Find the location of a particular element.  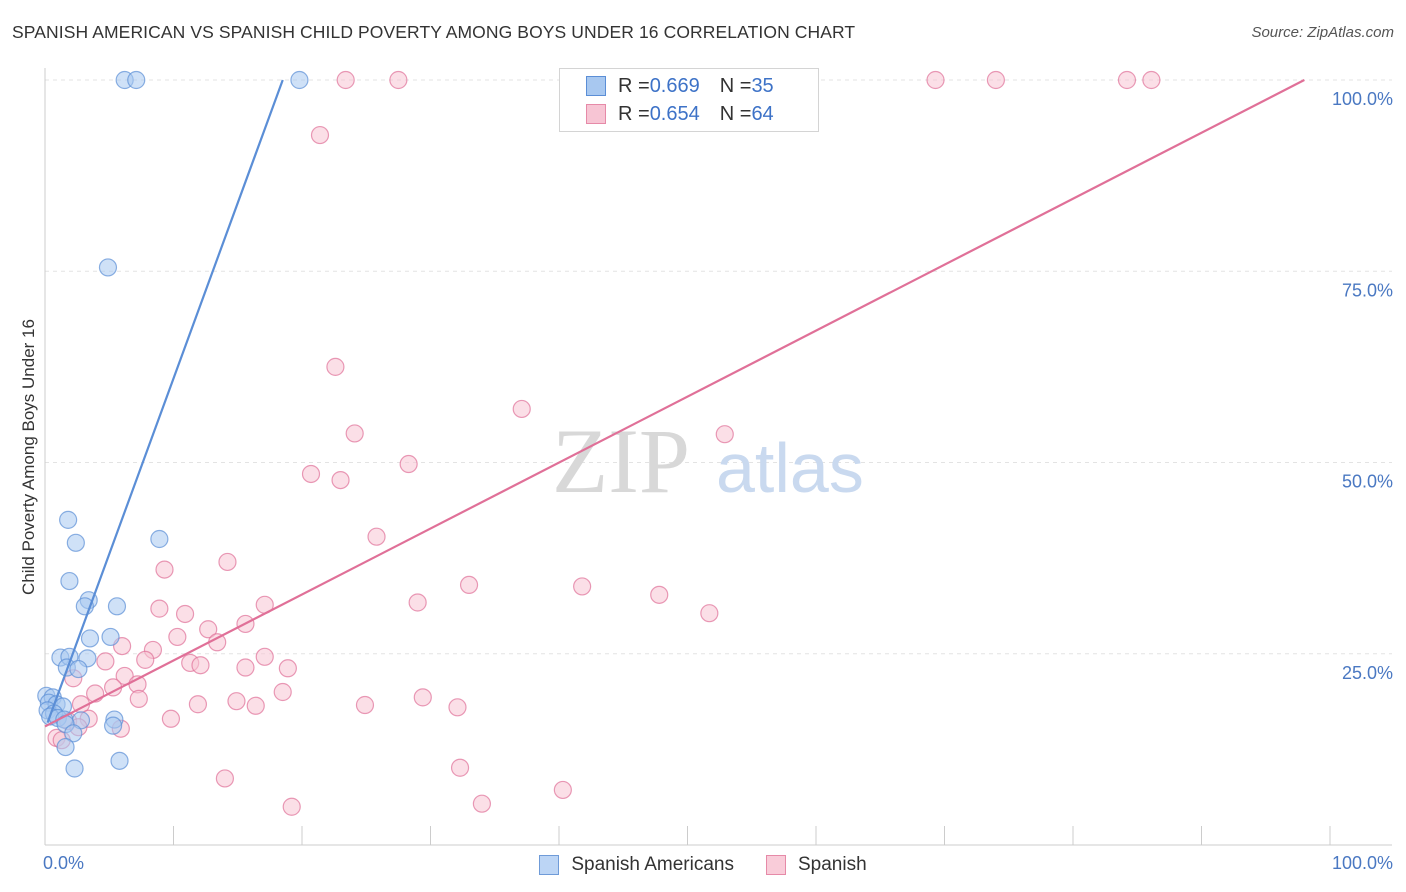

watermark: ZIP atlas is located at coordinates (708, 461).